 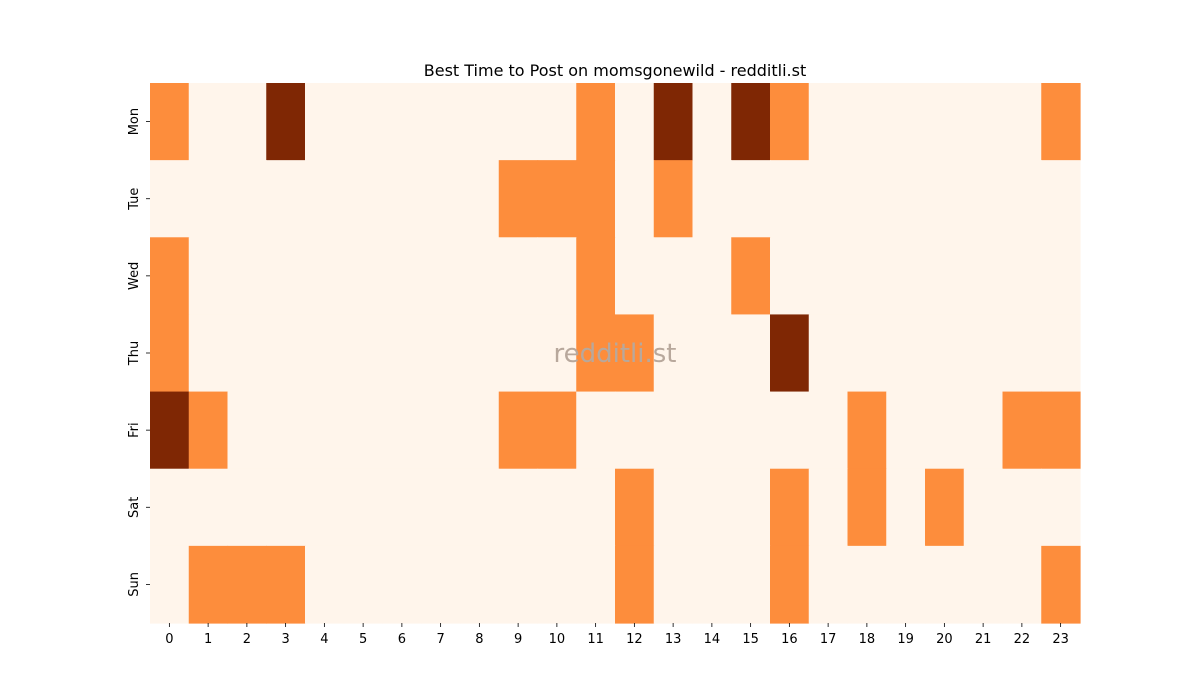 I want to click on y-axis-ticks: Mon Tue Wed Thu Fri Sat Sun, so click(x=138, y=352).